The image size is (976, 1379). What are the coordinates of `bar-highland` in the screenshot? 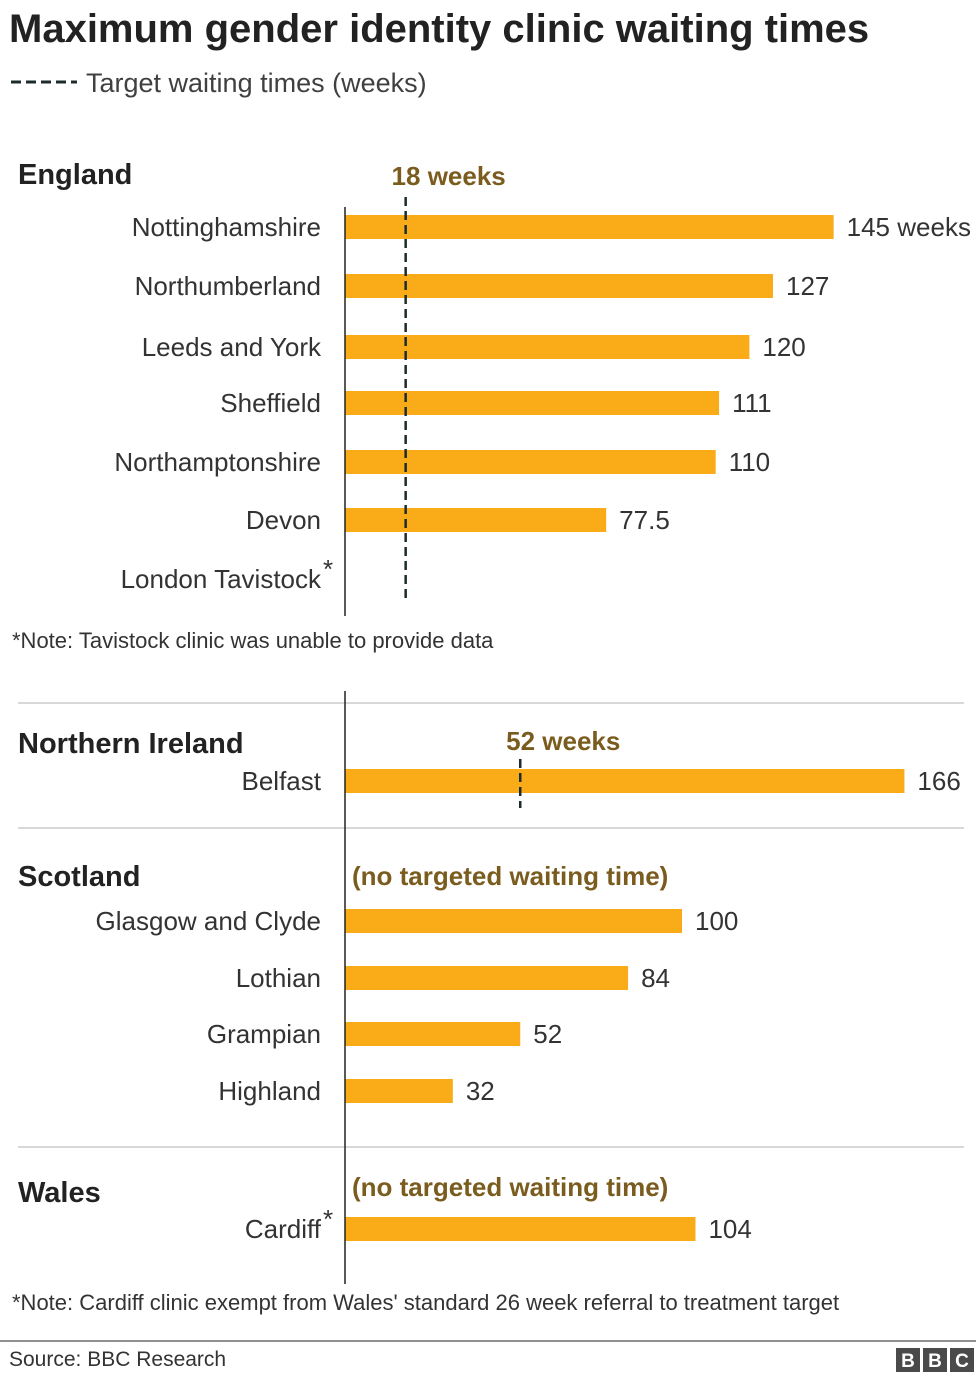 It's located at (399, 1091).